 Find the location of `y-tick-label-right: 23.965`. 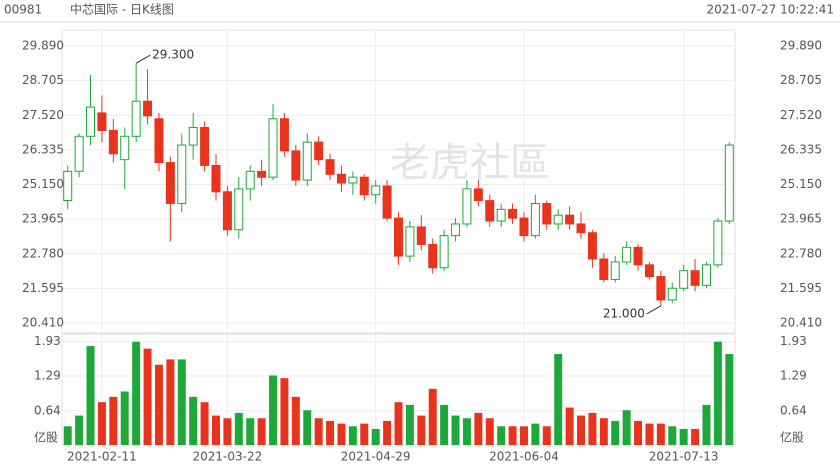

y-tick-label-right: 23.965 is located at coordinates (801, 219).